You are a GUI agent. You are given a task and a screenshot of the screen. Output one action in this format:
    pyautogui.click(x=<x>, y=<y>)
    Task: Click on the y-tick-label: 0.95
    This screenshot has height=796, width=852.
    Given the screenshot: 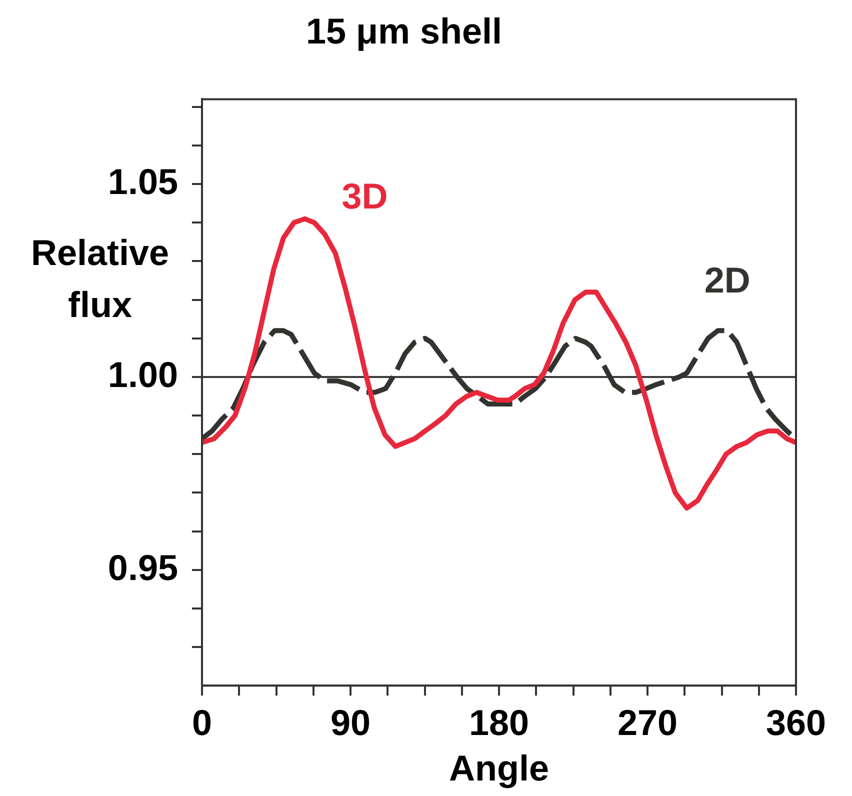 What is the action you would take?
    pyautogui.click(x=143, y=567)
    